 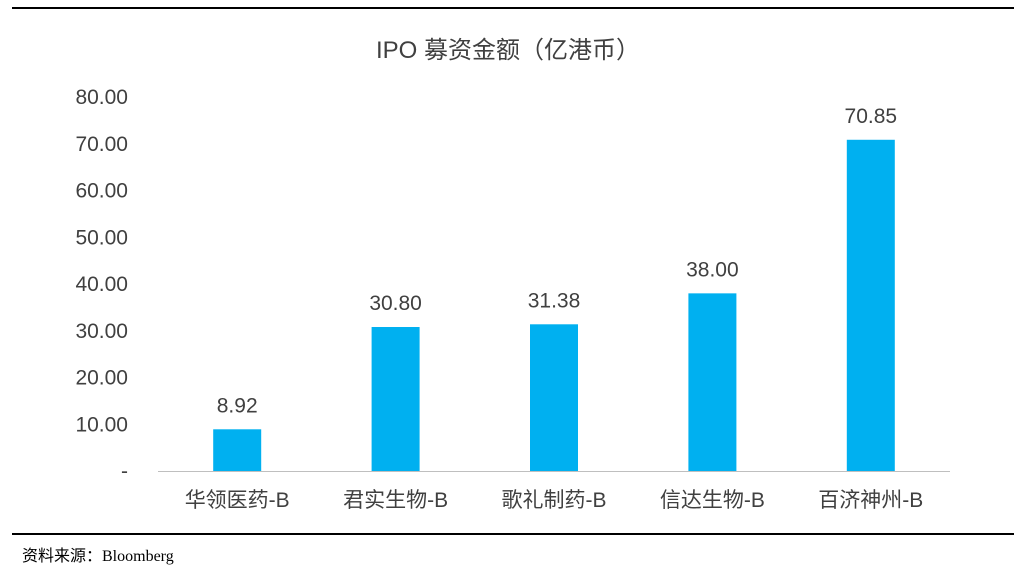 I want to click on y-tick-label: 70.00, so click(x=101, y=144).